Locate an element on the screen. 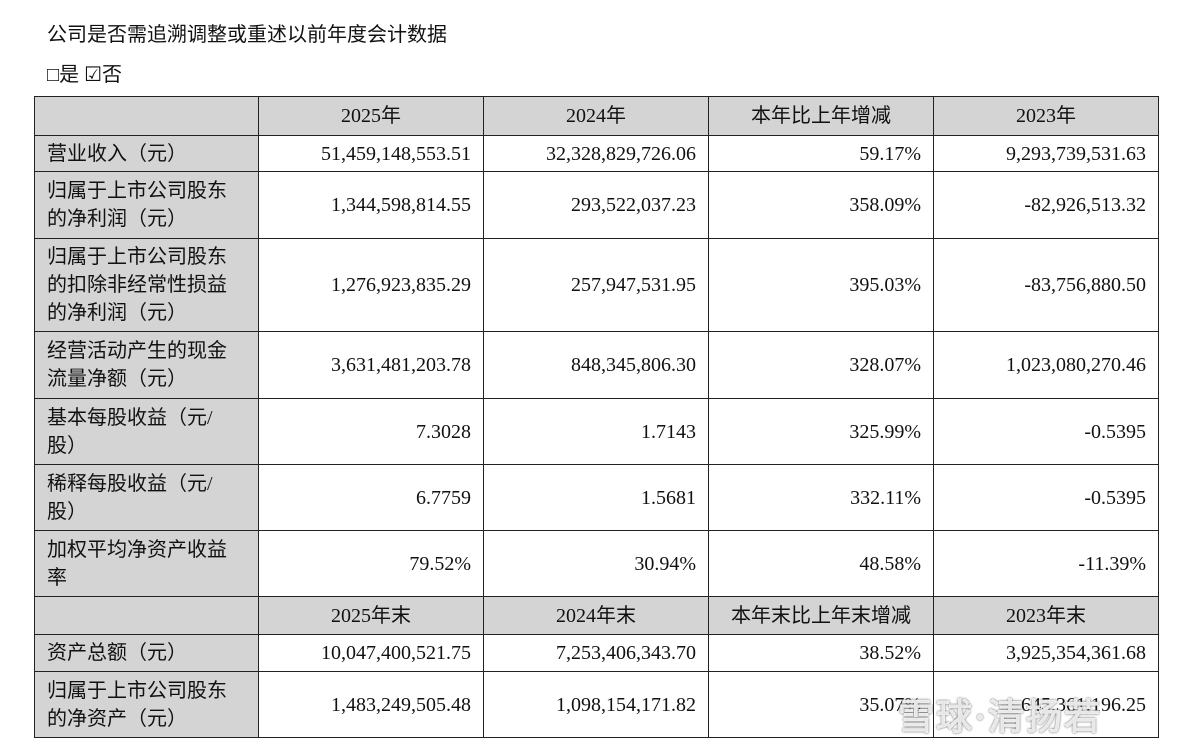 The height and width of the screenshot is (748, 1186). cell: 7.3028 is located at coordinates (371, 431).